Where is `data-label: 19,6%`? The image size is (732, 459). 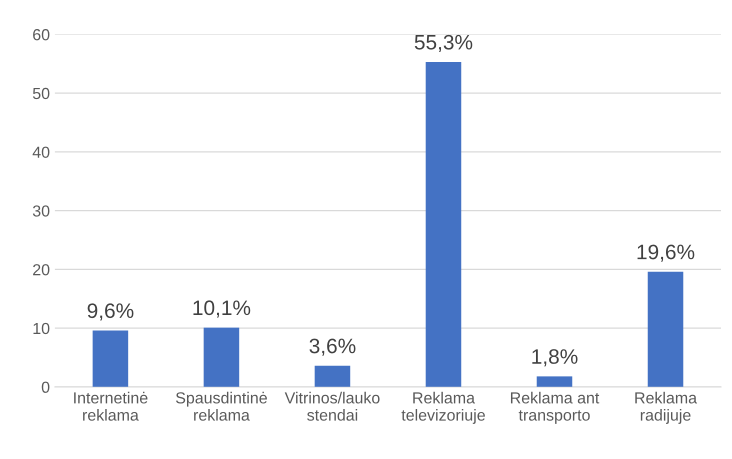
data-label: 19,6% is located at coordinates (666, 253).